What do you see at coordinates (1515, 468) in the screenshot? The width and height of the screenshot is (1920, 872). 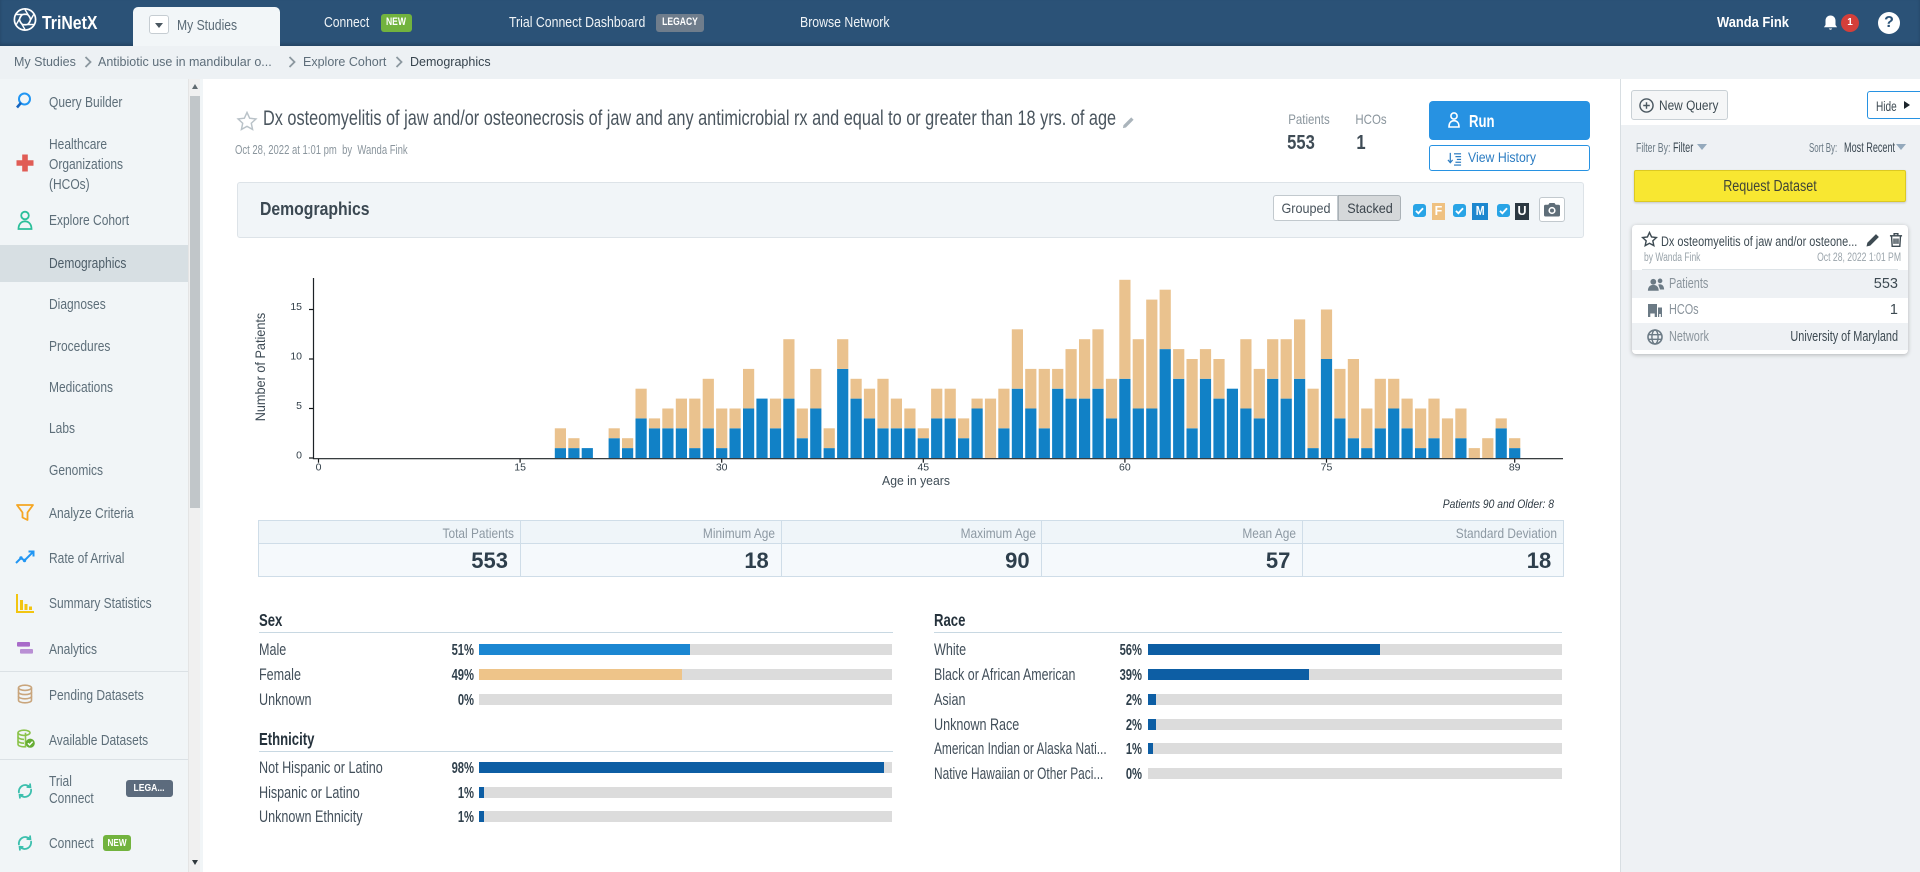 I see `svg-text: 89` at bounding box center [1515, 468].